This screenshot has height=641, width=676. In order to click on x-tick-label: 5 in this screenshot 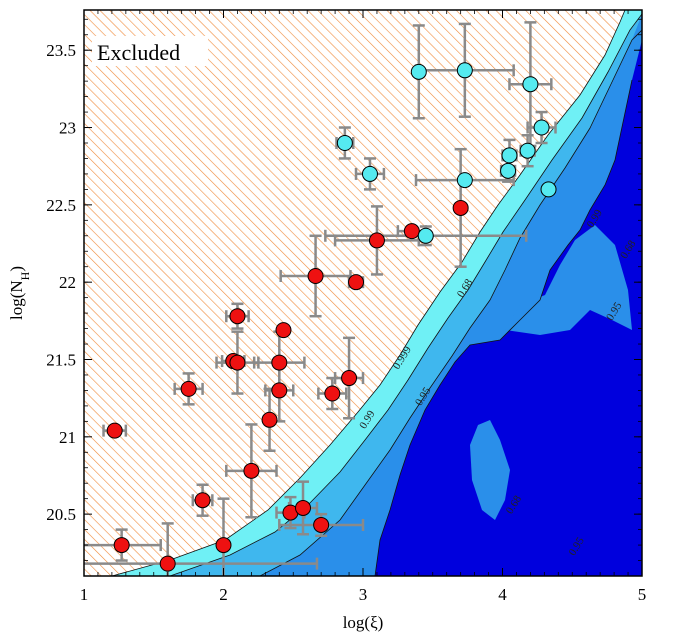, I will do `click(642, 594)`.